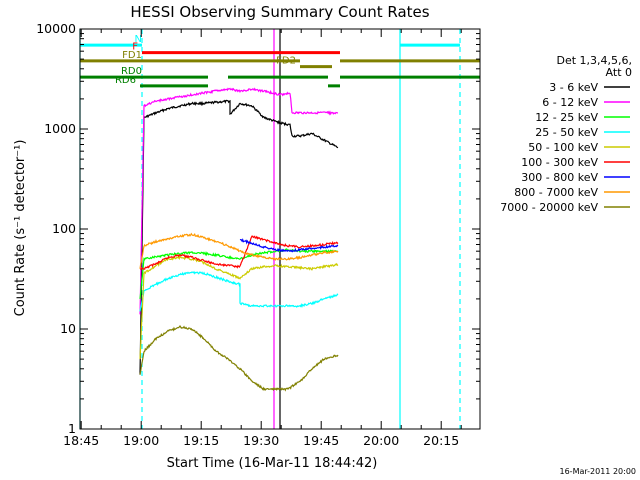 This screenshot has height=480, width=640. Describe the element at coordinates (261, 440) in the screenshot. I see `x-tick-label-3: 19:30` at that location.